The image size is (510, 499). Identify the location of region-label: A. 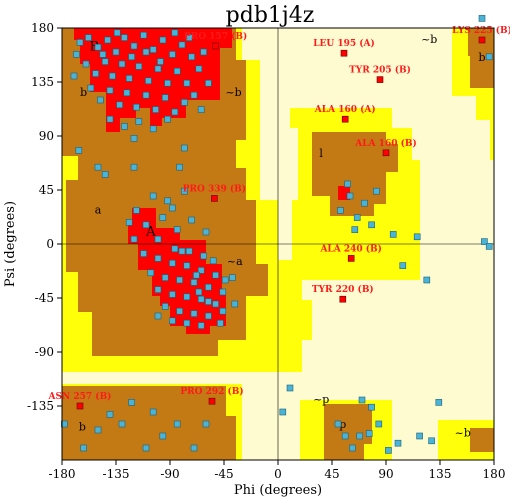
(150, 232).